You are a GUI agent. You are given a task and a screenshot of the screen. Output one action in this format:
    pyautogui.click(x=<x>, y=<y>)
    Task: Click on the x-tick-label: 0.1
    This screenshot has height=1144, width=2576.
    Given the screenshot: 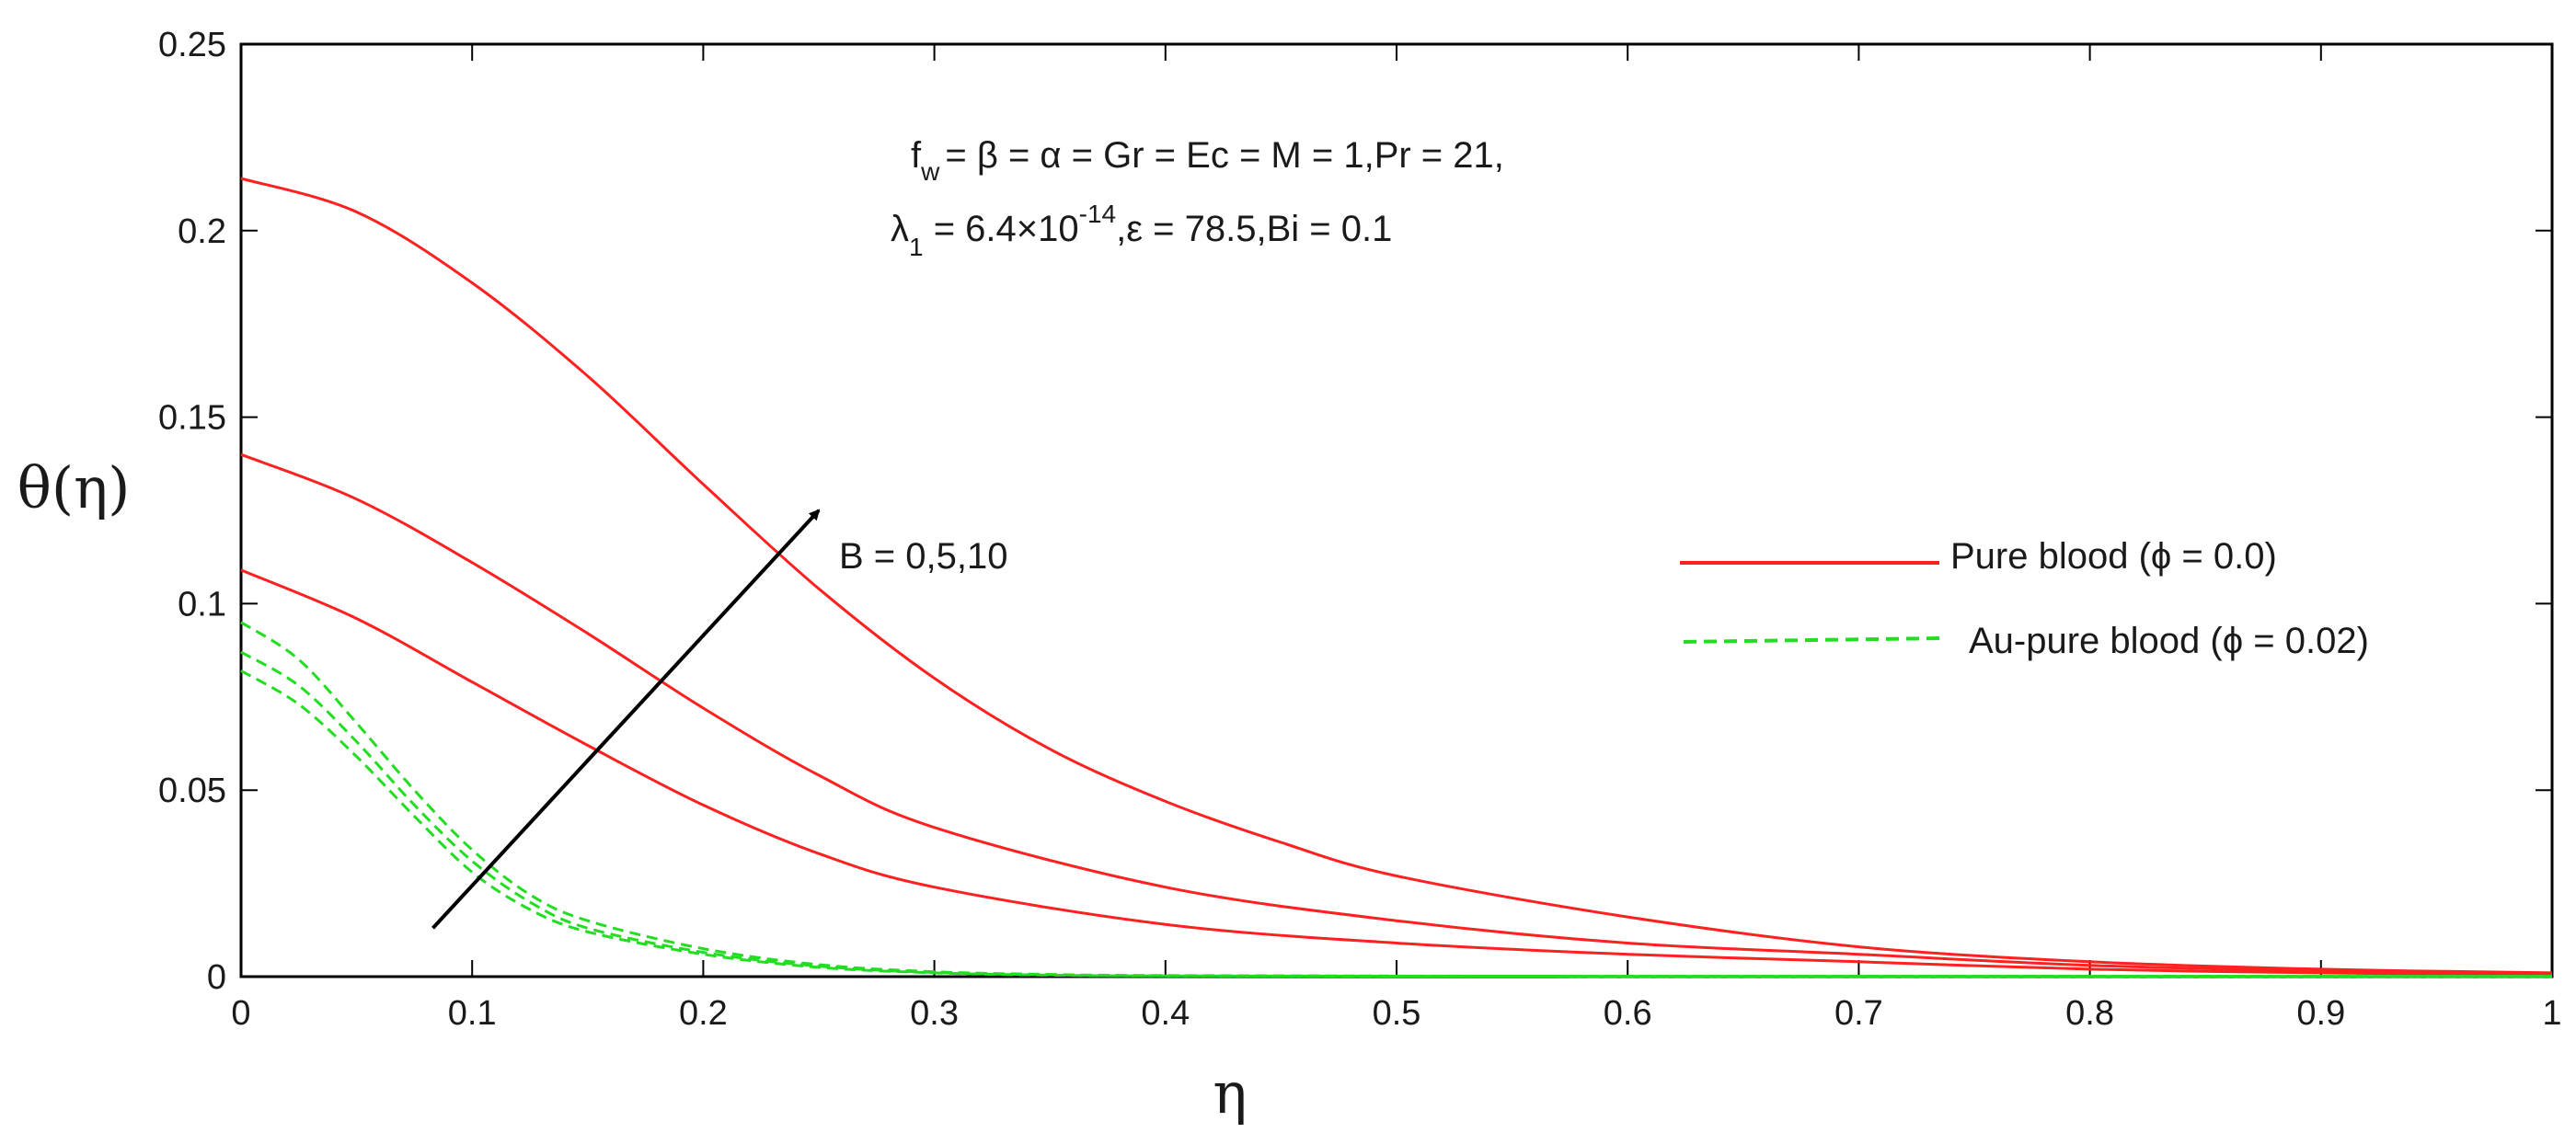 What is the action you would take?
    pyautogui.click(x=472, y=1014)
    